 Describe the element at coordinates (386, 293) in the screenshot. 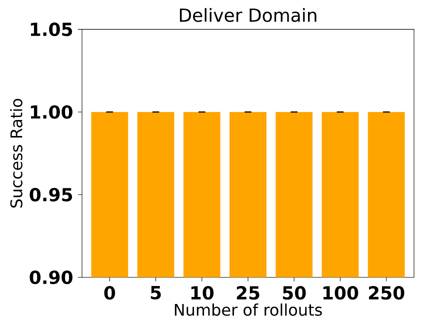

I see `x-tick-label: 250` at that location.